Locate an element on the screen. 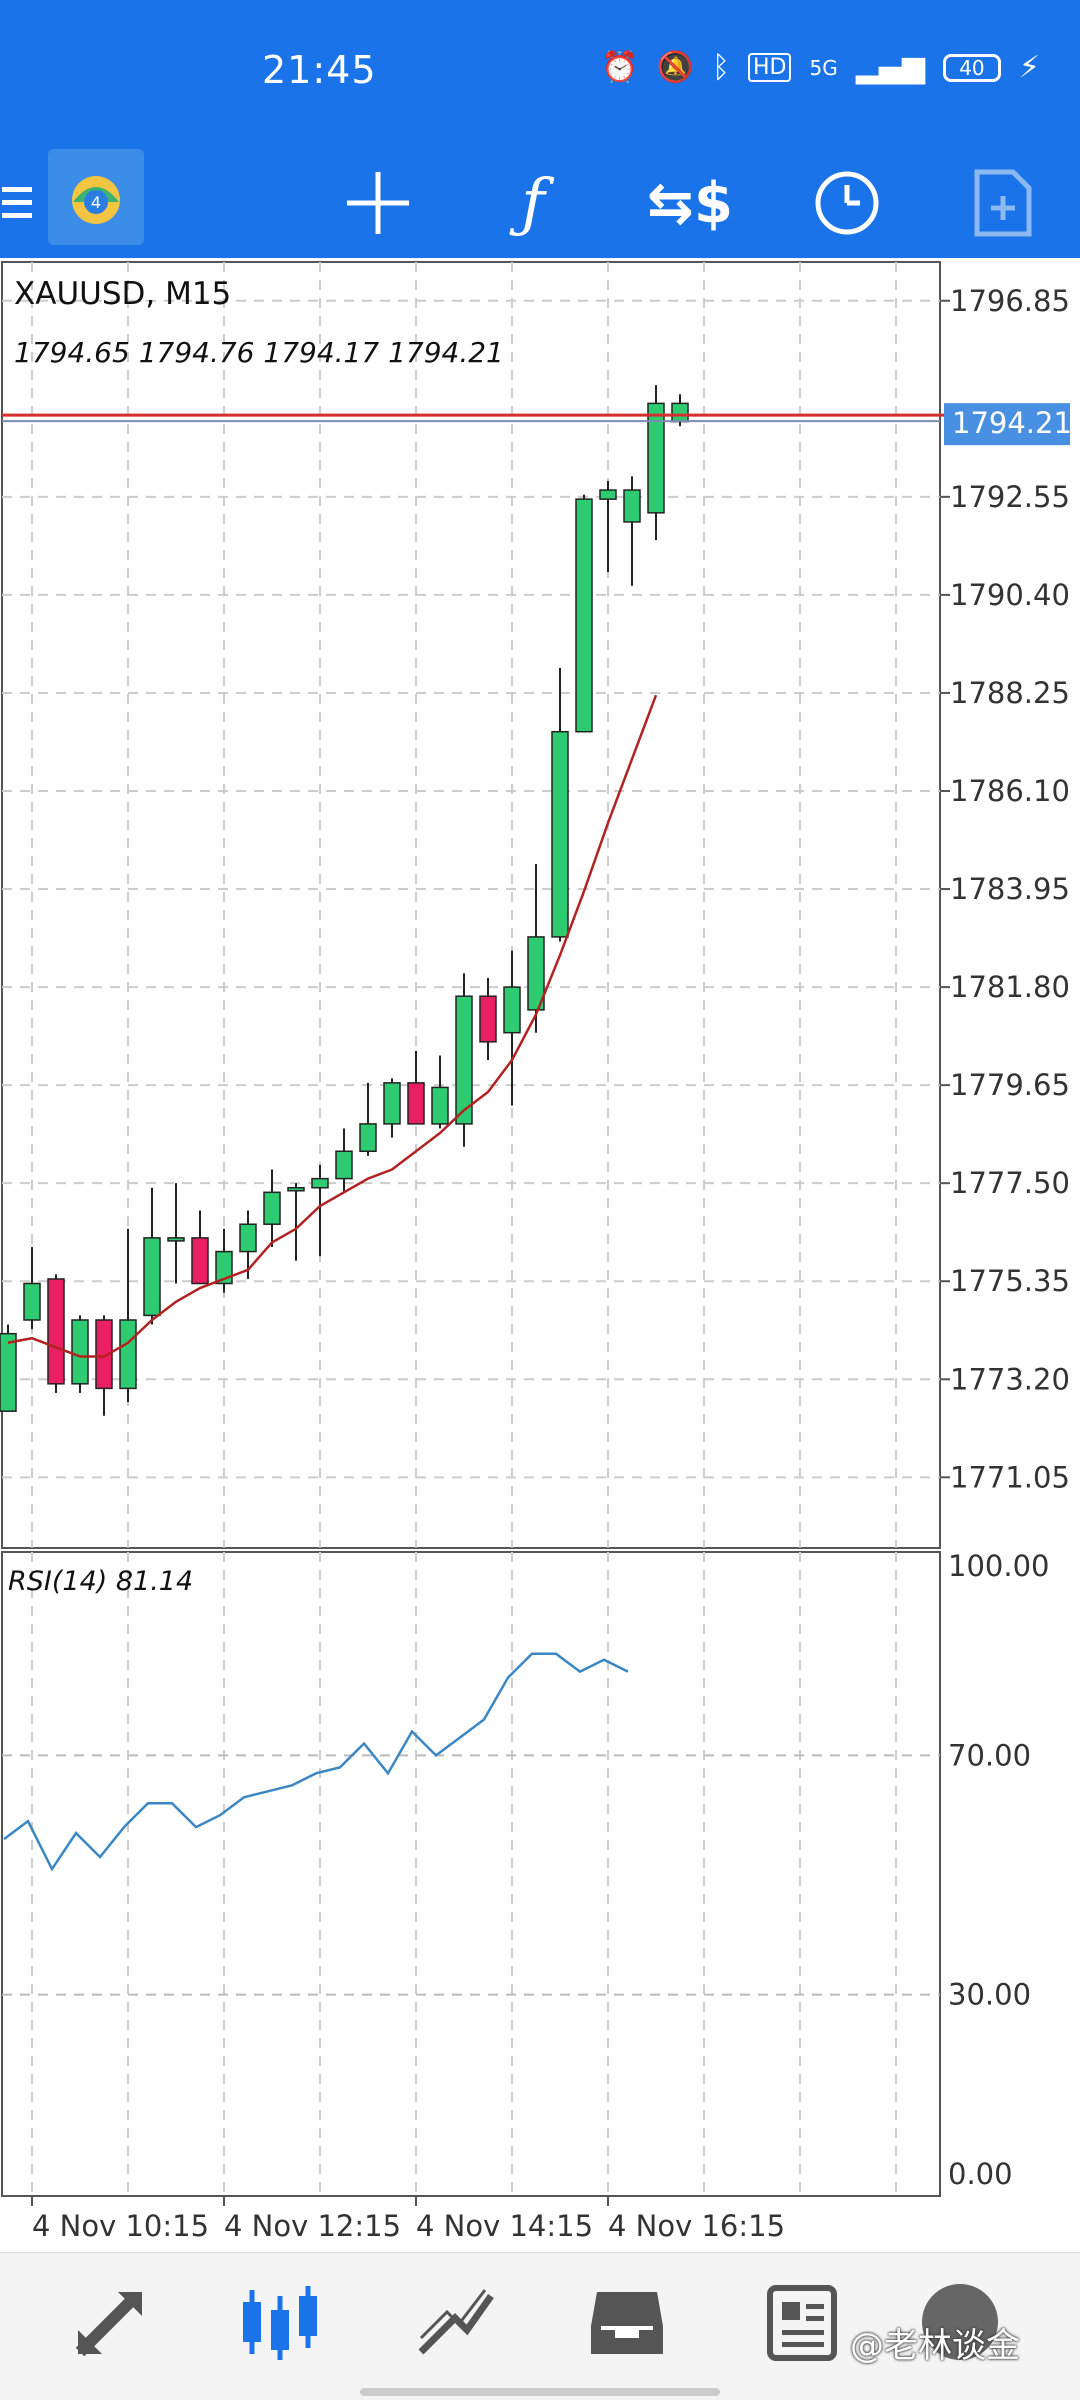  charging-icon: ⚡ is located at coordinates (1029, 67).